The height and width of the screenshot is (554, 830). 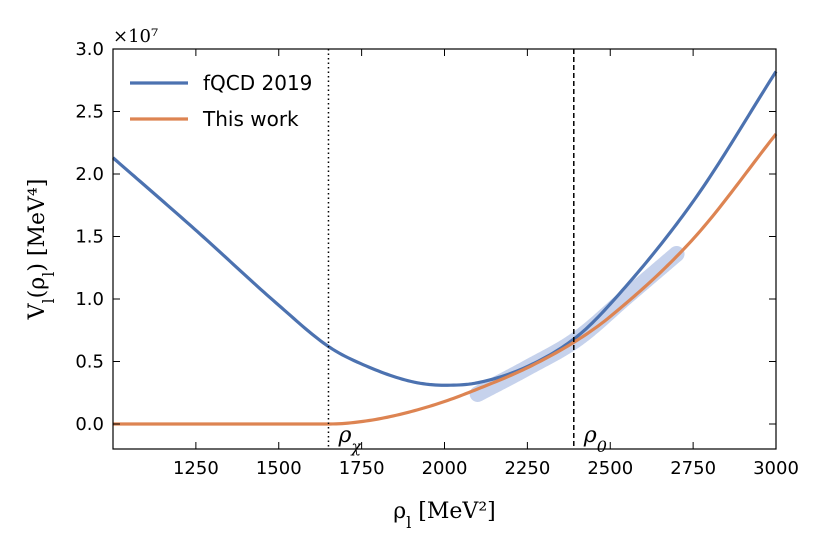 I want to click on x-tick-label: 3000, so click(x=776, y=468).